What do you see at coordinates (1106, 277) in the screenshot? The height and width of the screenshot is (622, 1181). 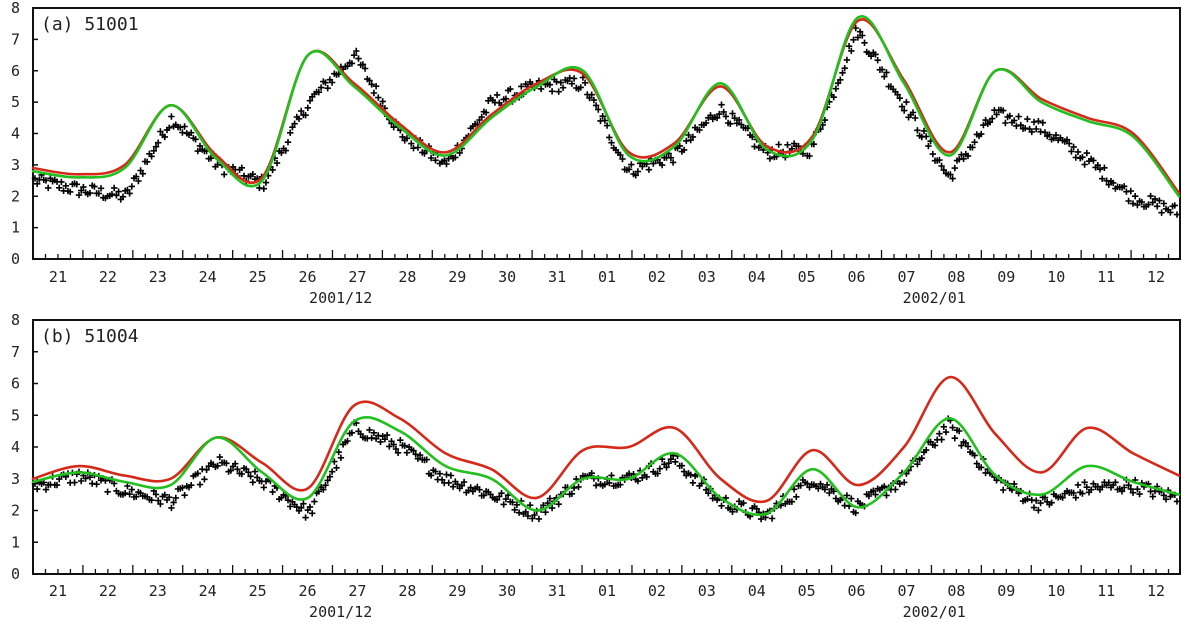 I see `x-tick-label: 11` at bounding box center [1106, 277].